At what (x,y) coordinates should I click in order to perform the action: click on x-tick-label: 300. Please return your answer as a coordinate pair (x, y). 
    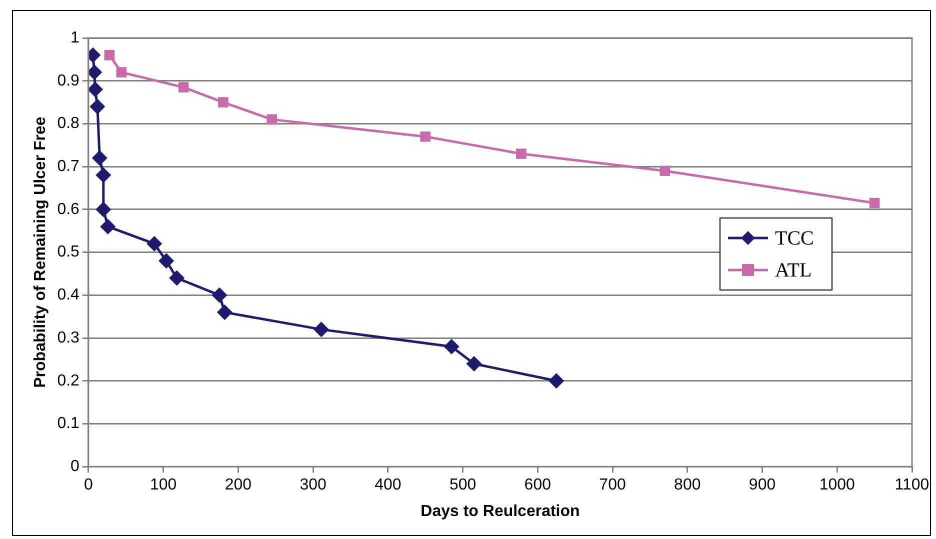
    Looking at the image, I should click on (313, 485).